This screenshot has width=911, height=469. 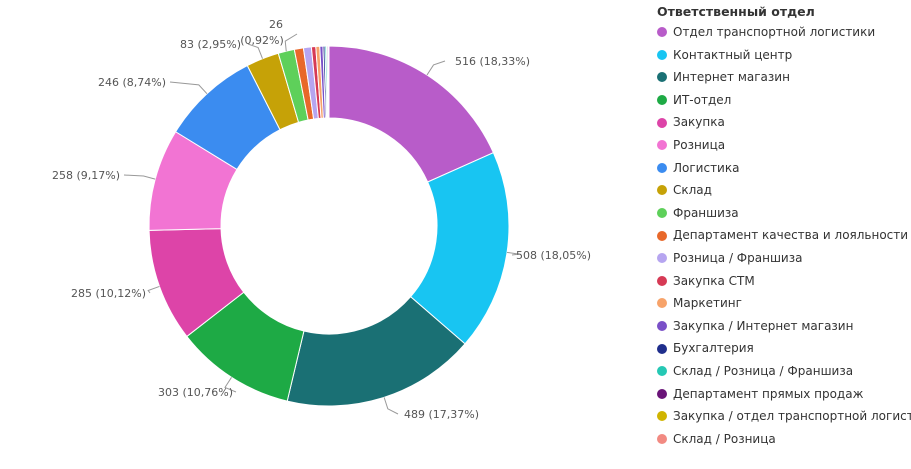 I want to click on legend-item-18: Склад / Розница, so click(x=784, y=439).